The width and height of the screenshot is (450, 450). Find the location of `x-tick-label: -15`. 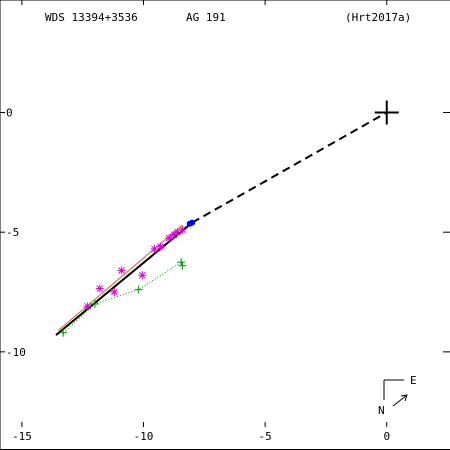

x-tick-label: -15 is located at coordinates (22, 436).